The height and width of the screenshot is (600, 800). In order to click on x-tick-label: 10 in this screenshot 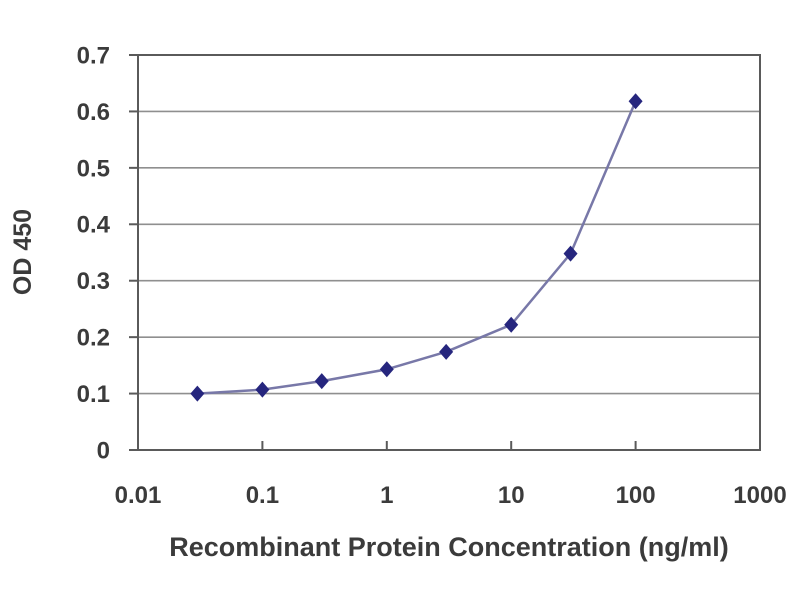, I will do `click(511, 495)`.